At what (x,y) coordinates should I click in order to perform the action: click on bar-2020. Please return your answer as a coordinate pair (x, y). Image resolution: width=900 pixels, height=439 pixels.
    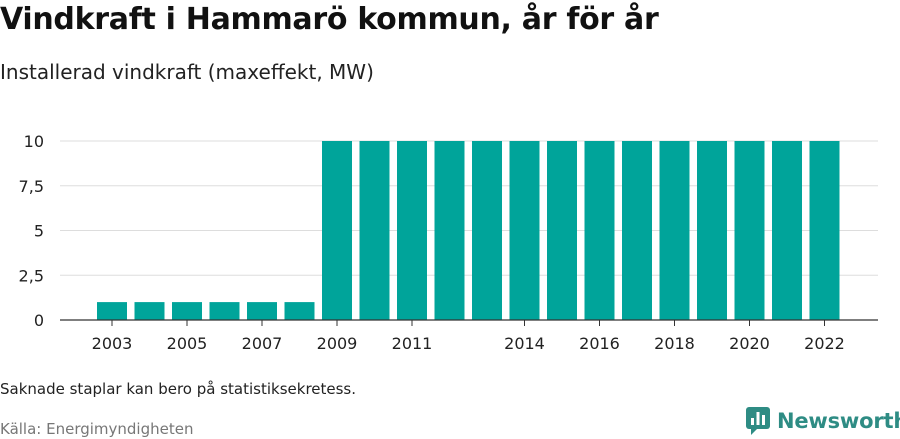
    Looking at the image, I should click on (749, 230).